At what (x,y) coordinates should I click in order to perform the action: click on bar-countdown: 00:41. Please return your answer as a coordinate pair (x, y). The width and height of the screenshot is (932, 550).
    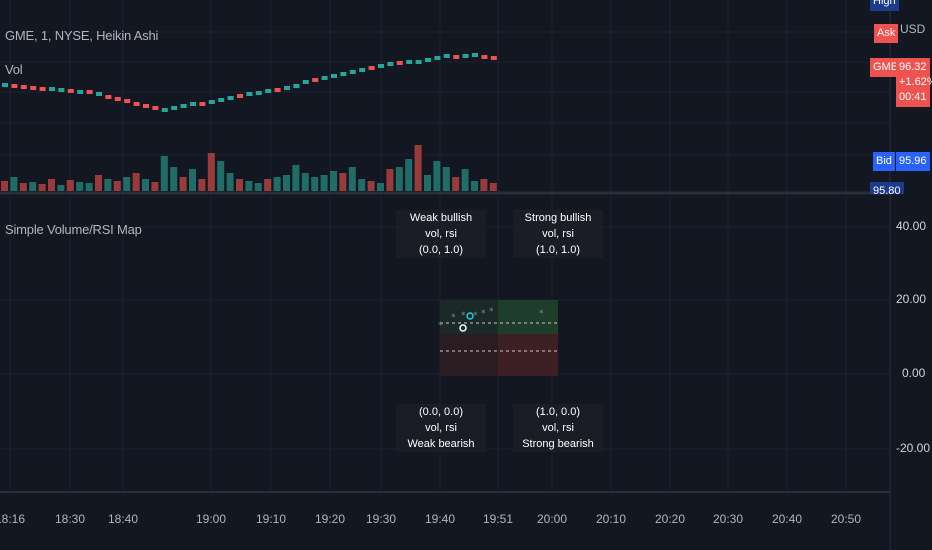
    Looking at the image, I should click on (913, 97).